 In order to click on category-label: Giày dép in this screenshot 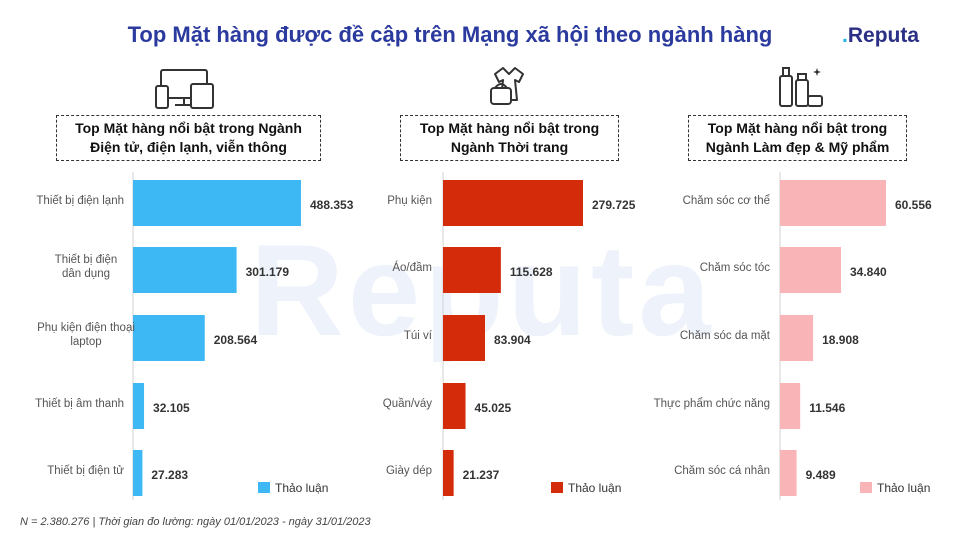, I will do `click(409, 471)`.